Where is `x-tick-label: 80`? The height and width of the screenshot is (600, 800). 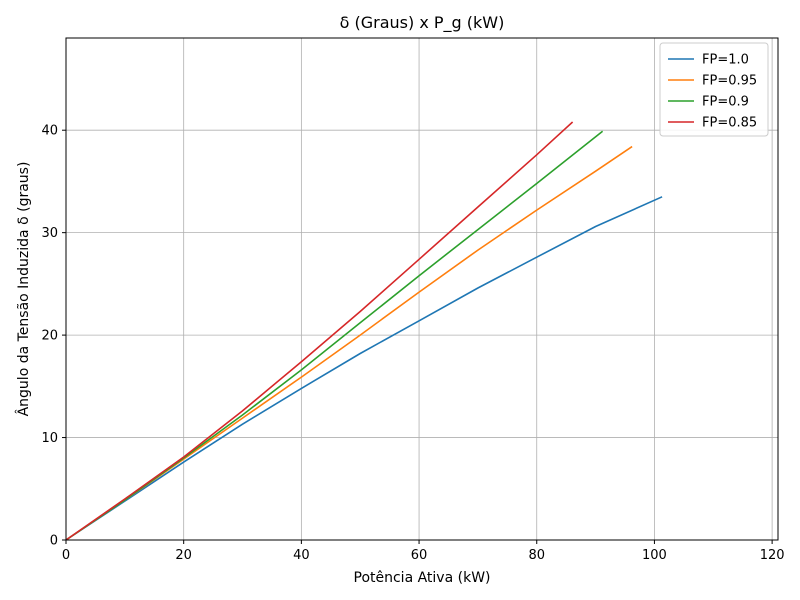 x-tick-label: 80 is located at coordinates (536, 555).